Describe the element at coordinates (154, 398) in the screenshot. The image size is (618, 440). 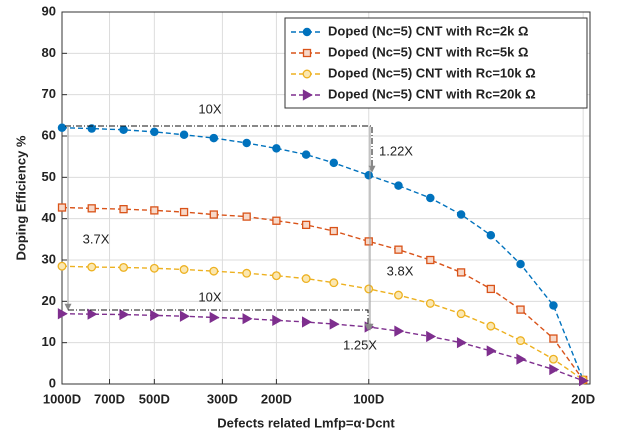
I see `x-tick-label: 500D` at that location.